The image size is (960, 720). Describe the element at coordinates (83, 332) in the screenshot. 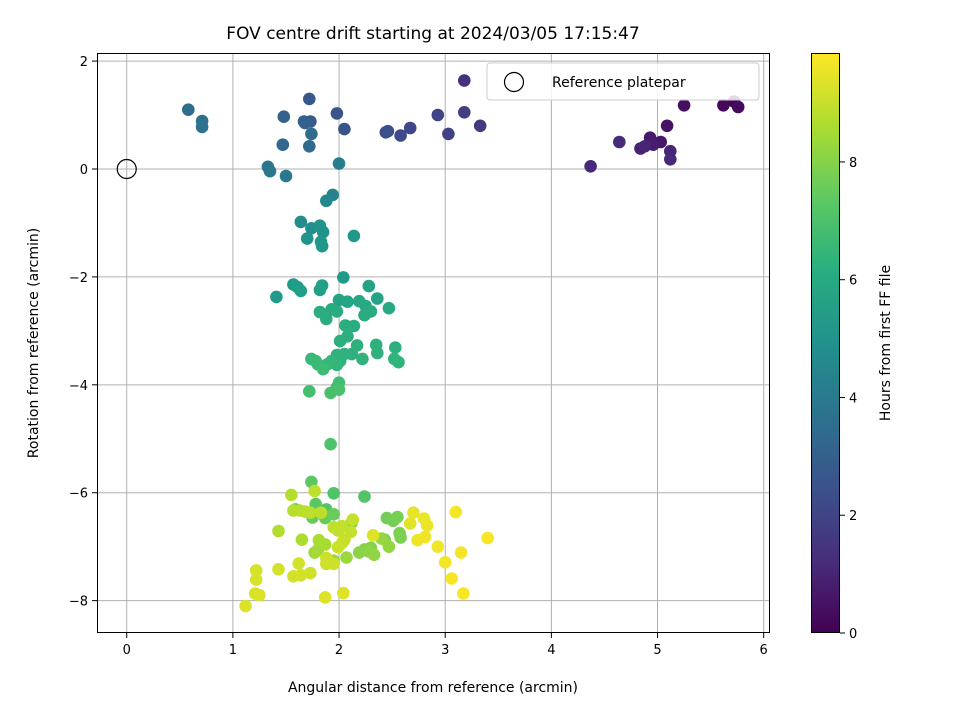

I see `y-ticks: 2 0 −2 −4 −6 −8` at that location.